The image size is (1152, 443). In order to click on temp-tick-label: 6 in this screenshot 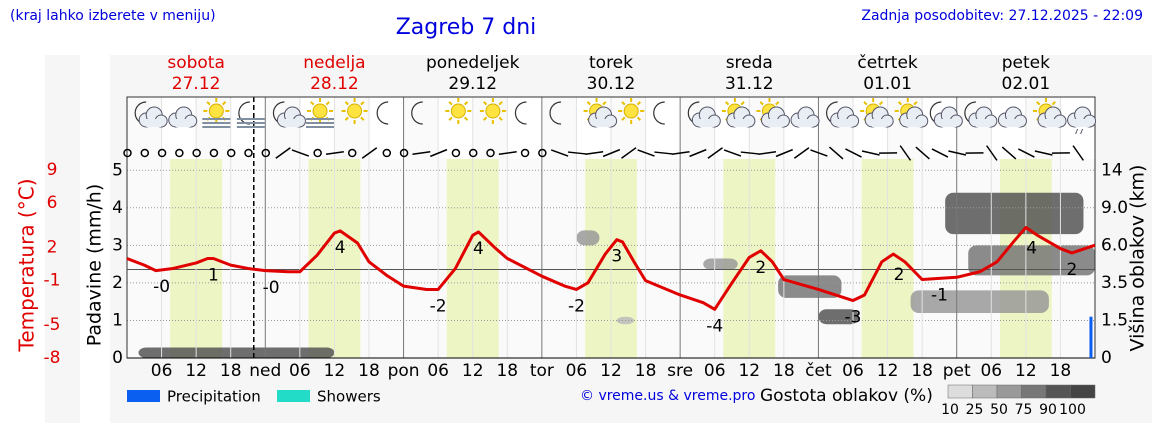, I will do `click(52, 203)`.